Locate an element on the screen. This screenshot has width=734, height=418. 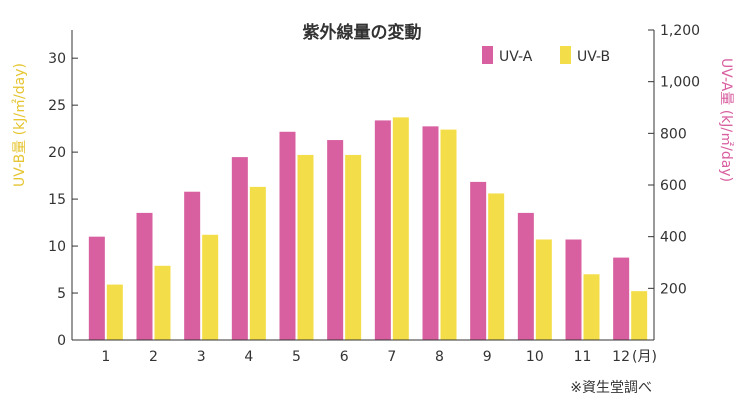
x-tick-label: 11 is located at coordinates (583, 357).